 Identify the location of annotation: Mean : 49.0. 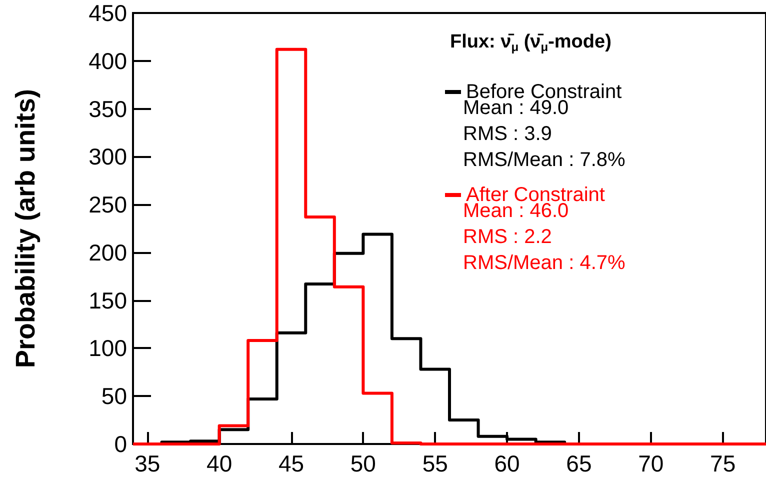
(516, 108).